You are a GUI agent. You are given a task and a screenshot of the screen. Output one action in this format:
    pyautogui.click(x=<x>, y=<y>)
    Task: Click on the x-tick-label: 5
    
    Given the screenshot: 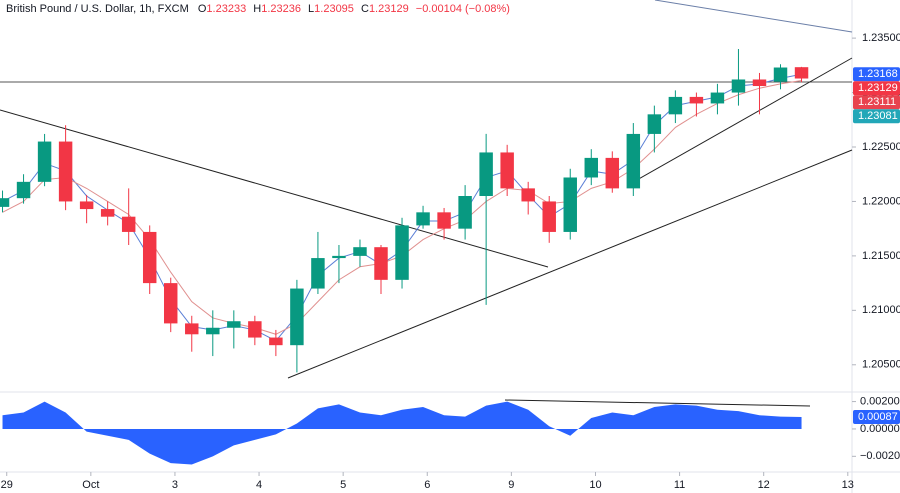 What is the action you would take?
    pyautogui.click(x=343, y=485)
    